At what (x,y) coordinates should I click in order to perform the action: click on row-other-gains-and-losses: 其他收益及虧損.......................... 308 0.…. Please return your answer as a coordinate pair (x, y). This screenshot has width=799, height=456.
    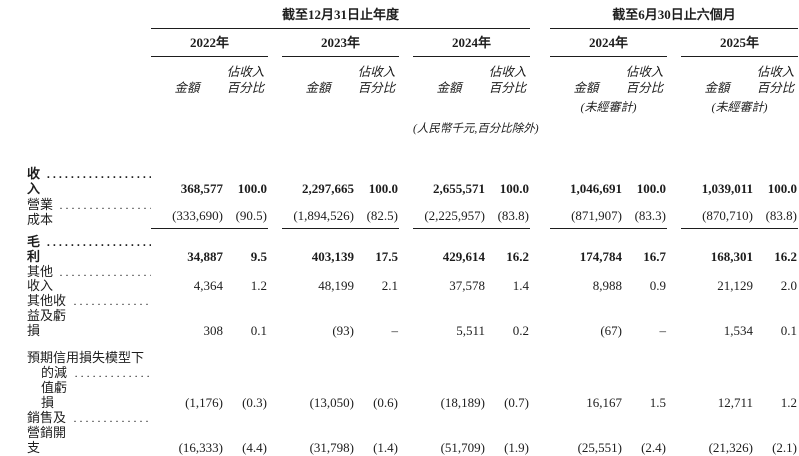
    Looking at the image, I should click on (399, 316).